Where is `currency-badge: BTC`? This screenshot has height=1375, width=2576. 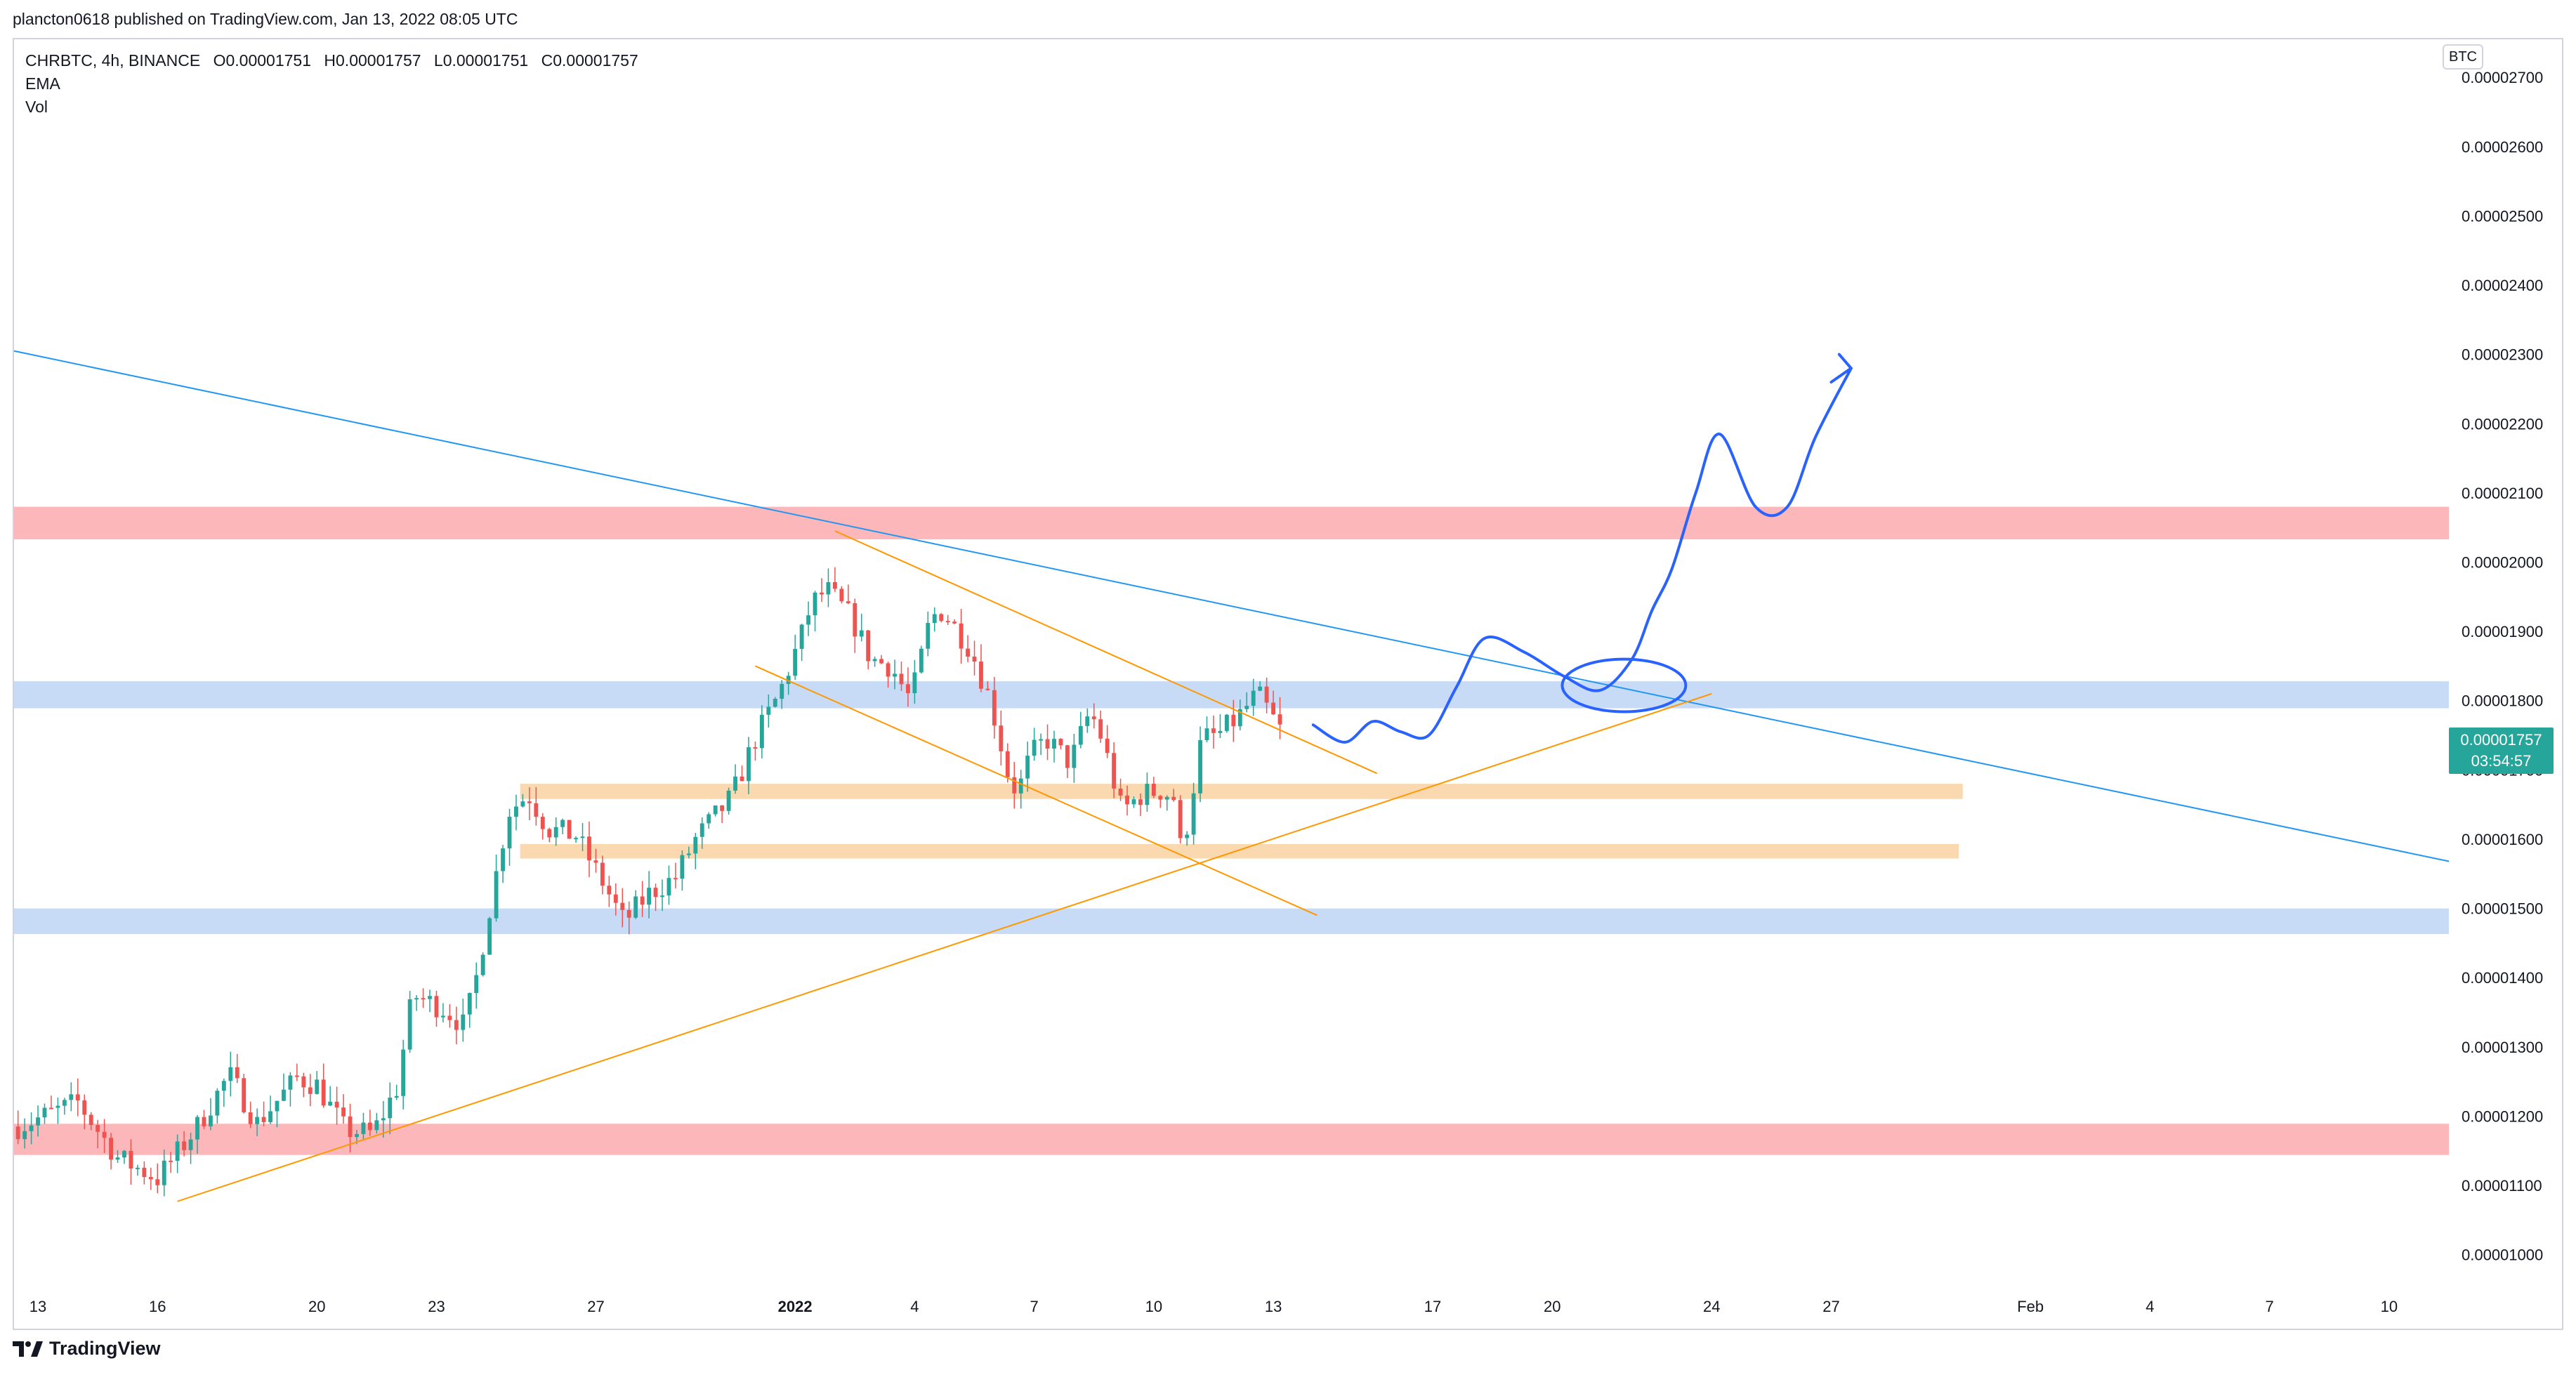
currency-badge: BTC is located at coordinates (2463, 57).